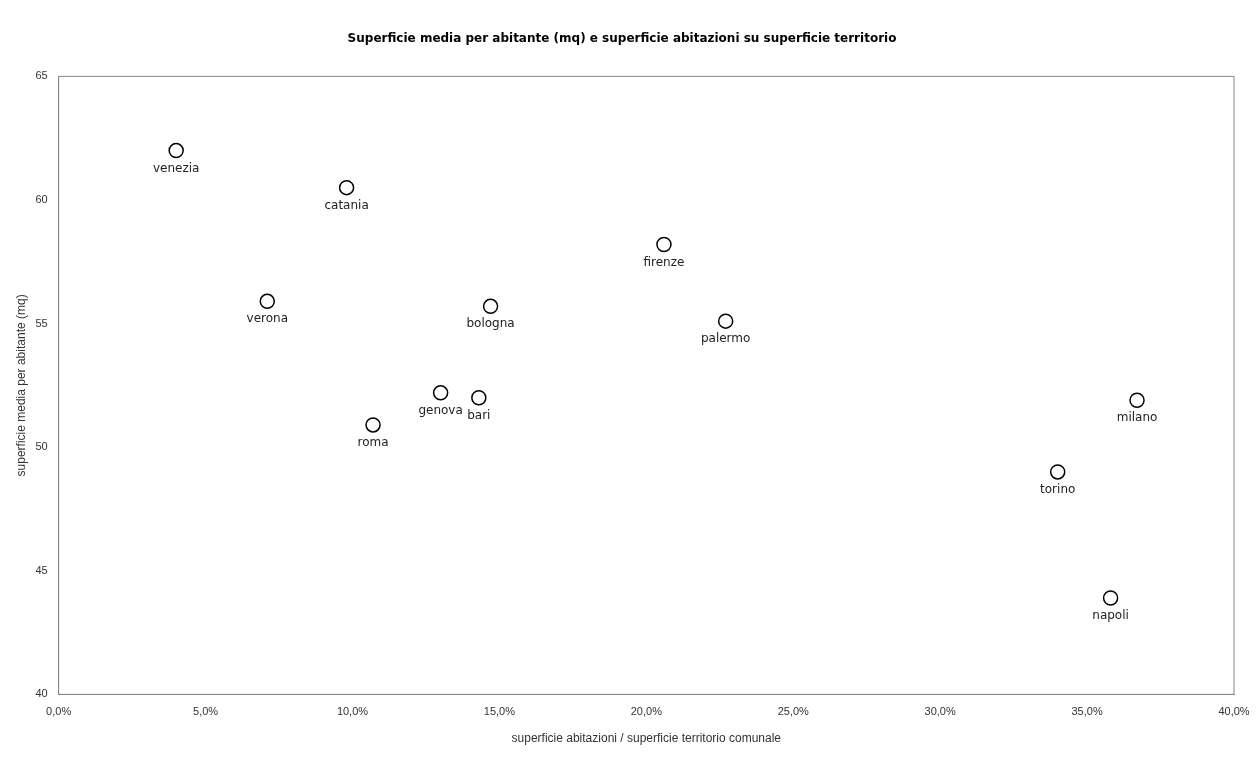 This screenshot has height=760, width=1259. What do you see at coordinates (41, 693) in the screenshot?
I see `y-tick-label: 40` at bounding box center [41, 693].